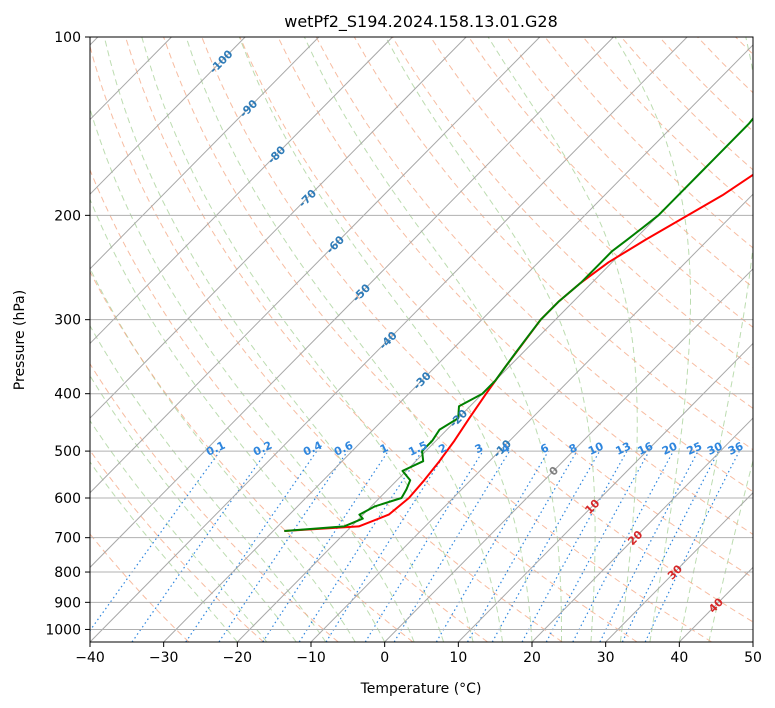 Image resolution: width=775 pixels, height=708 pixels. Describe the element at coordinates (670, 448) in the screenshot. I see `mixing-ratio-label: 20` at that location.